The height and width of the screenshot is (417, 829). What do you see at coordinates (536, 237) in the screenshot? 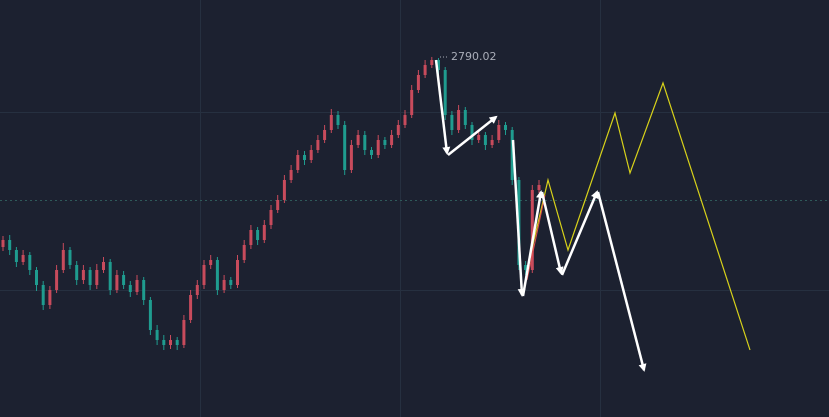
I see `red-trend-line` at bounding box center [536, 237].